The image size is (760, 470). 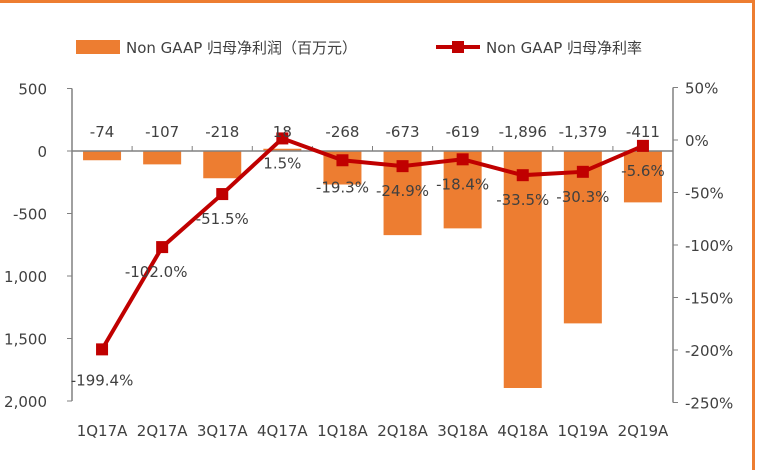 I want to click on right-tick-label: 50%, so click(x=701, y=89).